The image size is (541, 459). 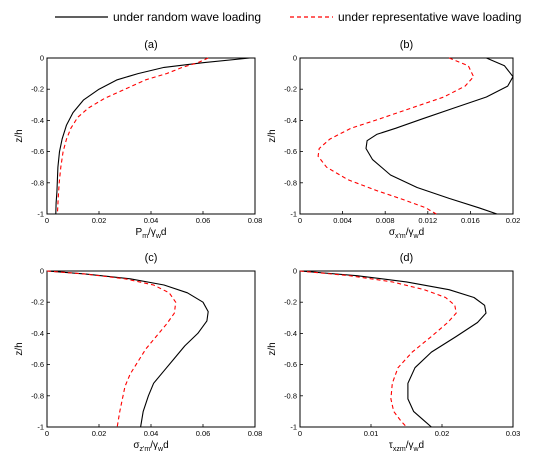 What do you see at coordinates (342, 220) in the screenshot?
I see `x-tick-label: 0.004` at bounding box center [342, 220].